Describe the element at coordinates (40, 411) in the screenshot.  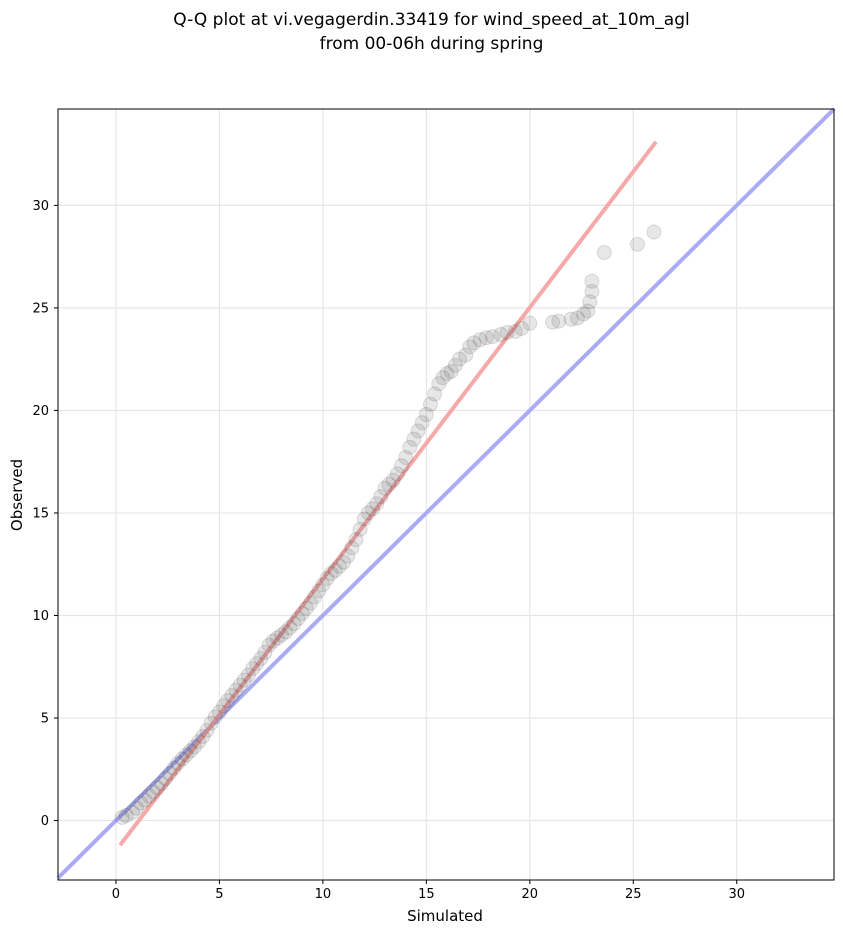
I see `y-tick-label-20: 20` at that location.